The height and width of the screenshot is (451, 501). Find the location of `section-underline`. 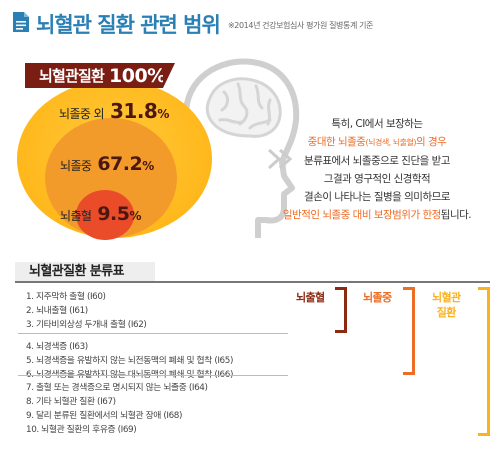

section-underline is located at coordinates (252, 282).